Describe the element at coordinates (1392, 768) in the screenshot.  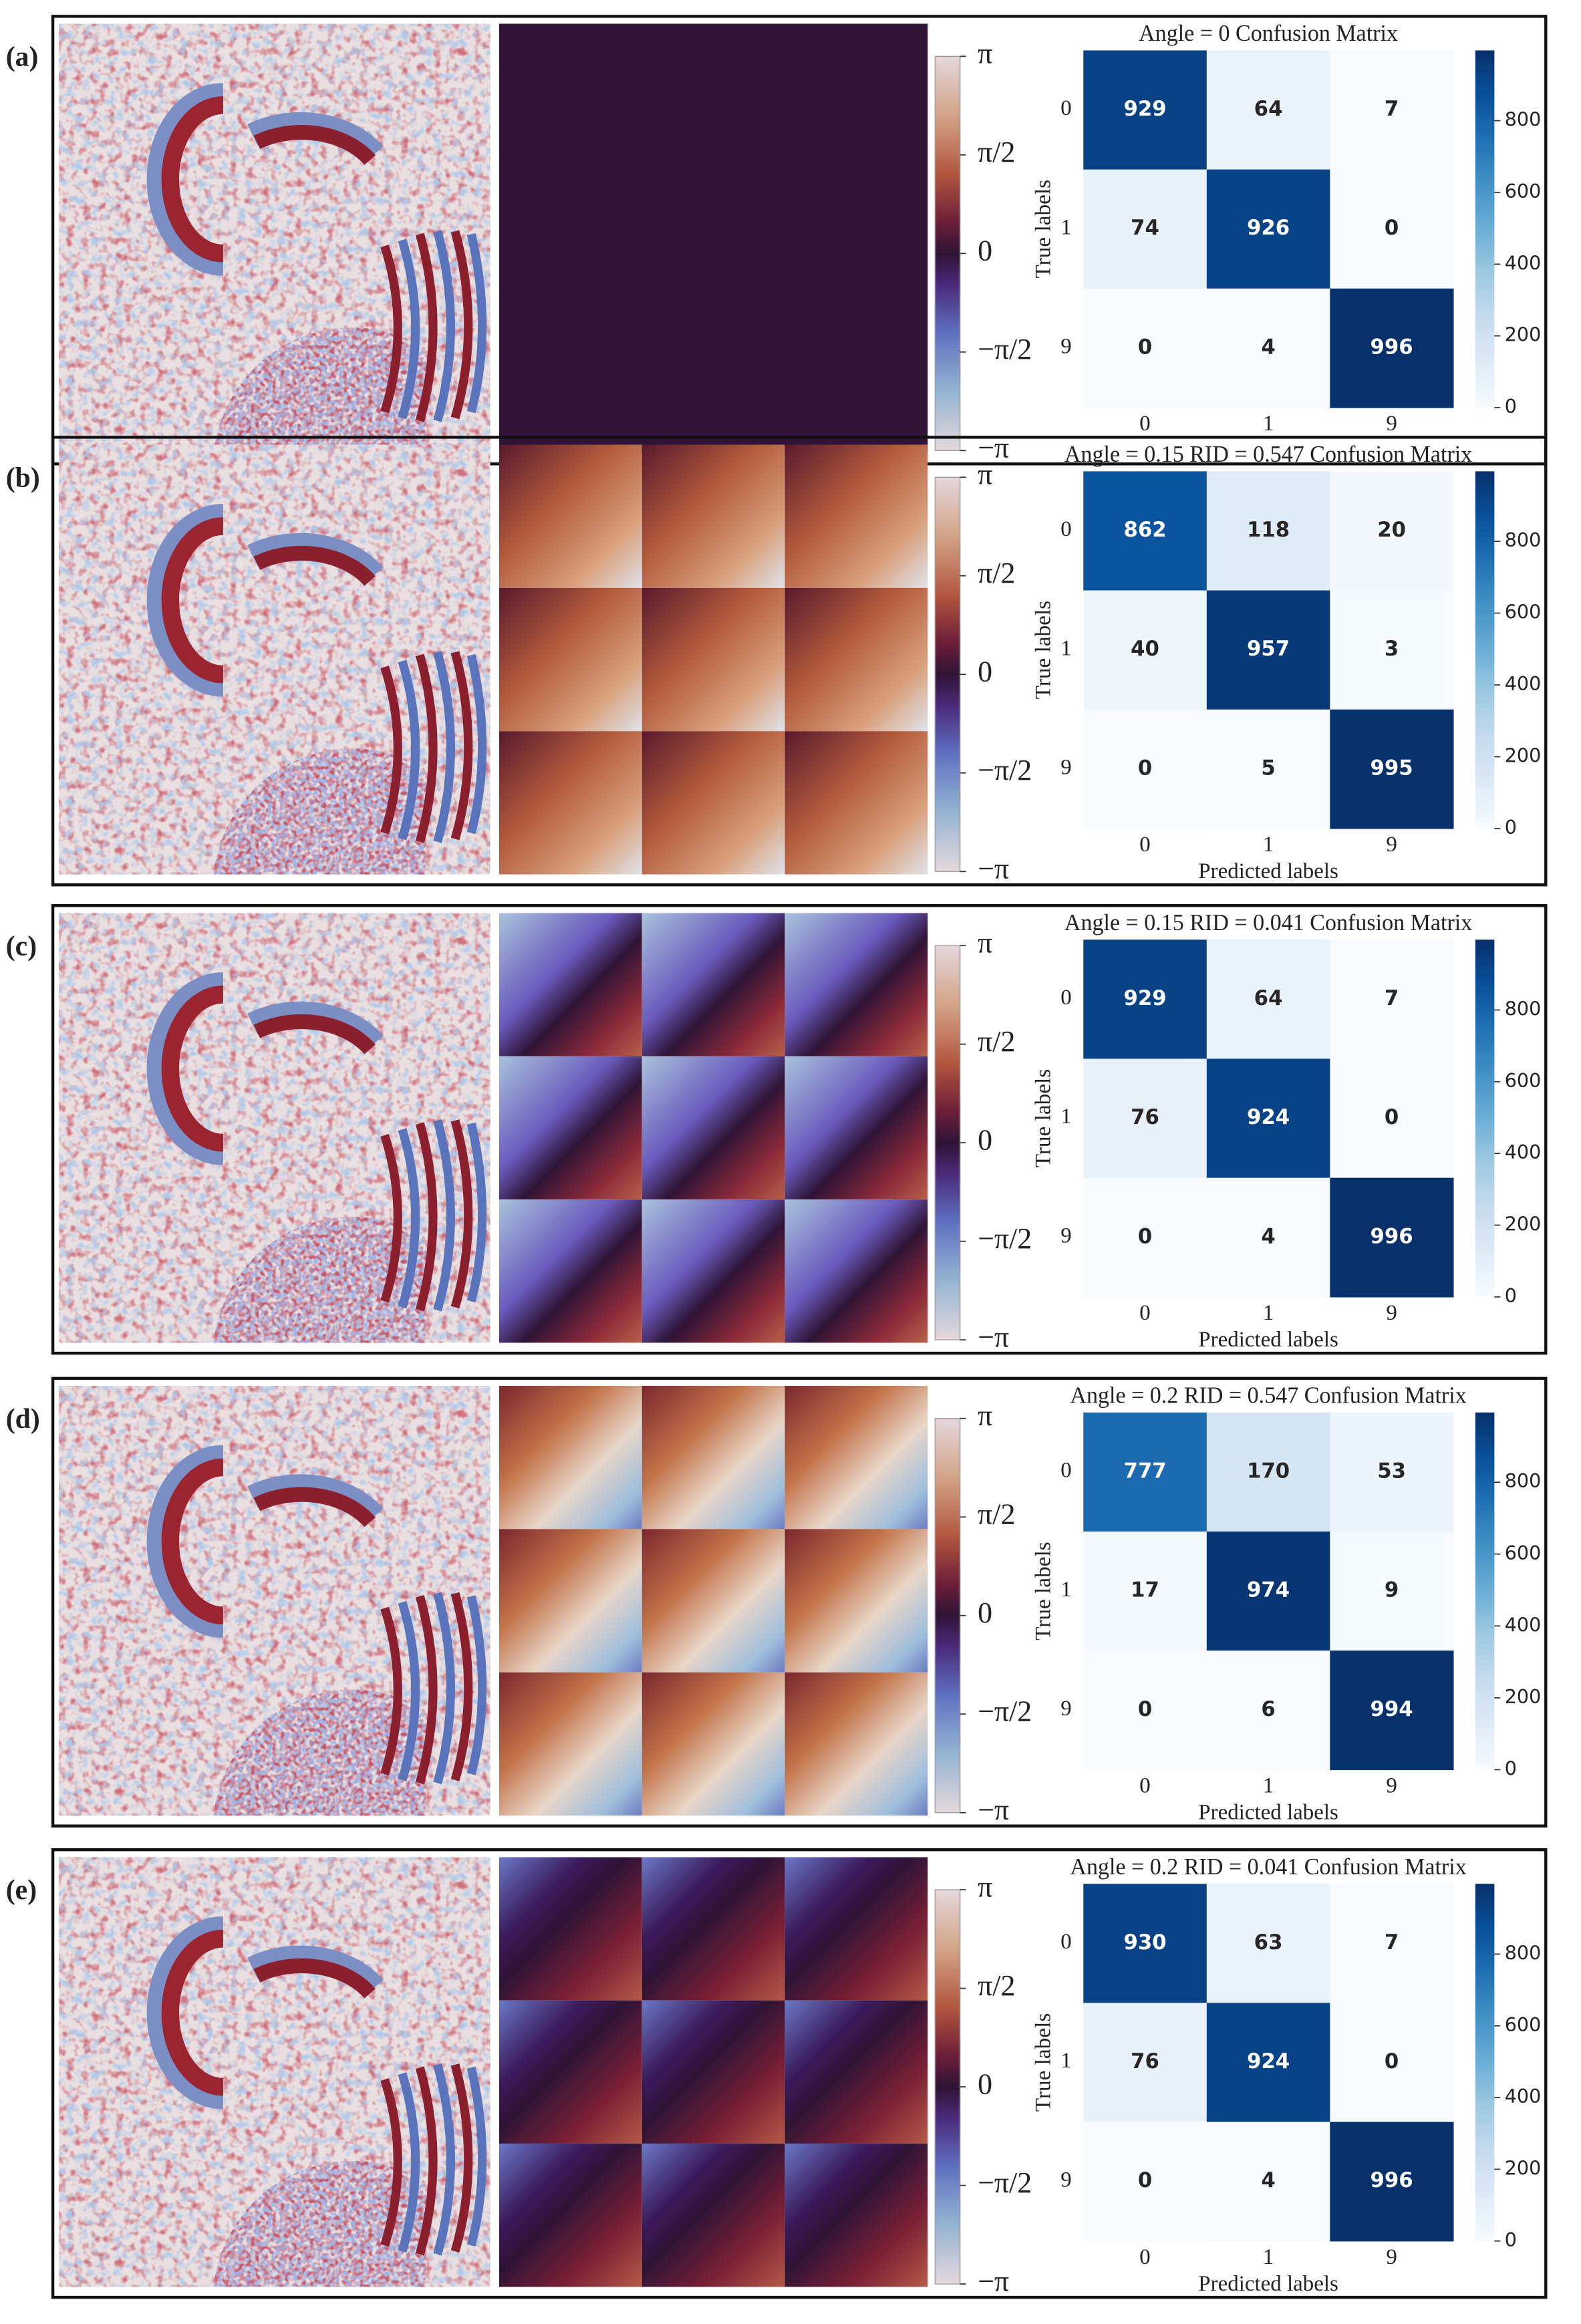
I see `cell-label: 995` at that location.